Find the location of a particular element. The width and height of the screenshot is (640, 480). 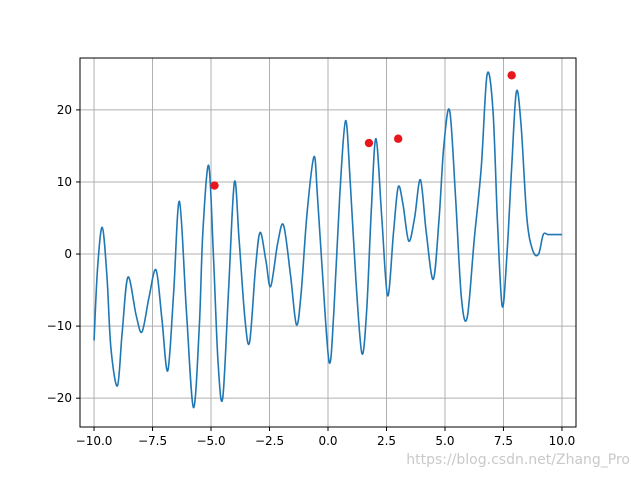

x-tick-label: −7.5 is located at coordinates (152, 441).